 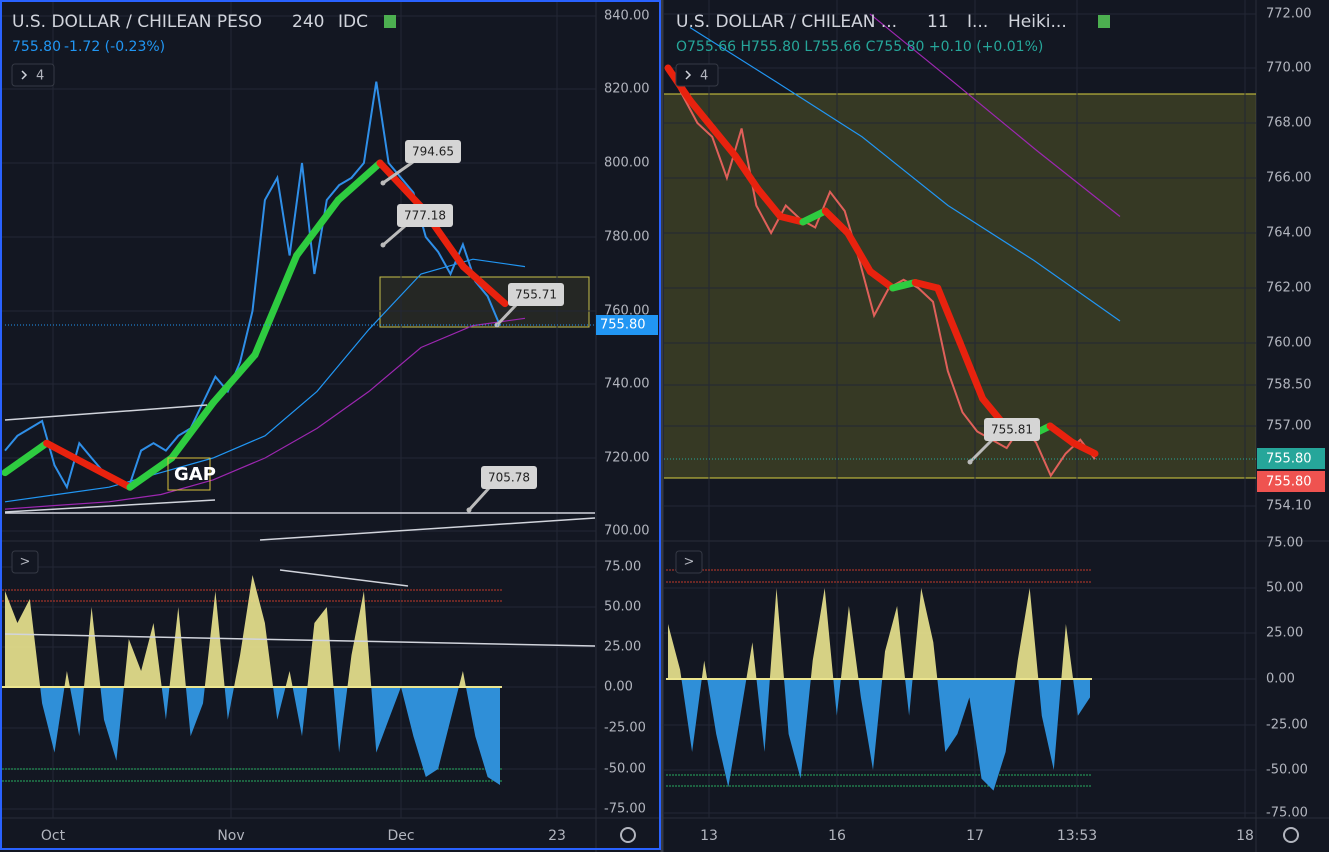 What do you see at coordinates (688, 75) in the screenshot?
I see `chevron` at bounding box center [688, 75].